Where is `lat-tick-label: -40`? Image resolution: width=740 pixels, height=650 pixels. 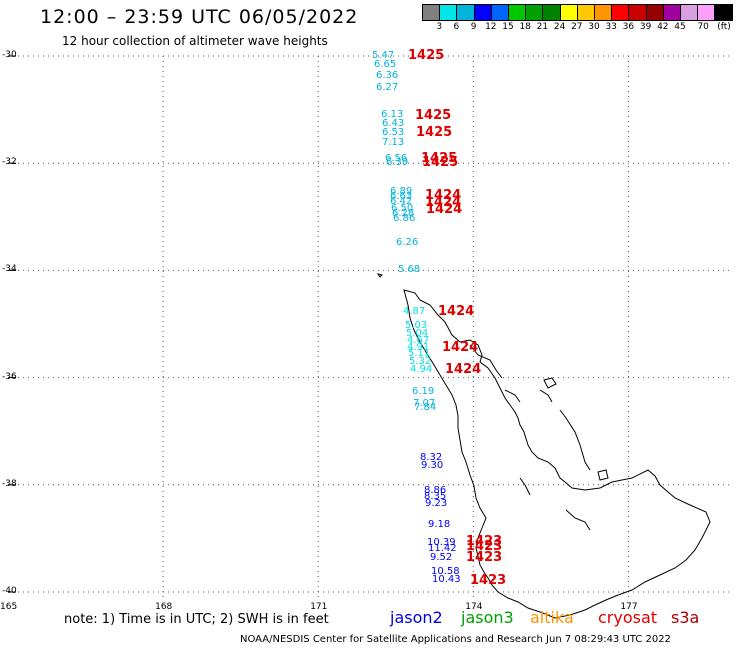
lat-tick-label: -40 is located at coordinates (9, 591).